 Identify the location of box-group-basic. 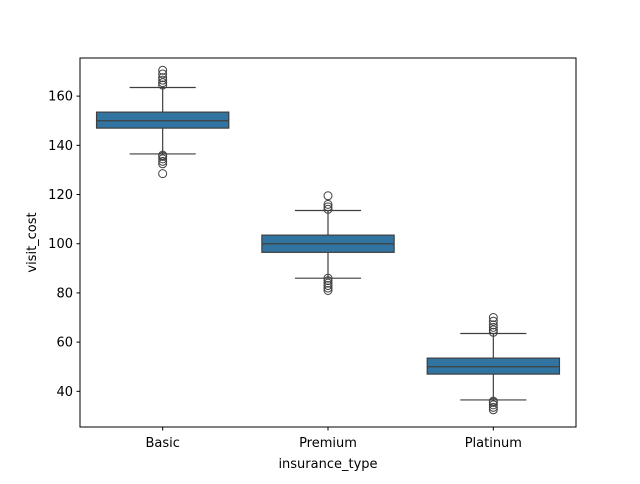
(162, 122).